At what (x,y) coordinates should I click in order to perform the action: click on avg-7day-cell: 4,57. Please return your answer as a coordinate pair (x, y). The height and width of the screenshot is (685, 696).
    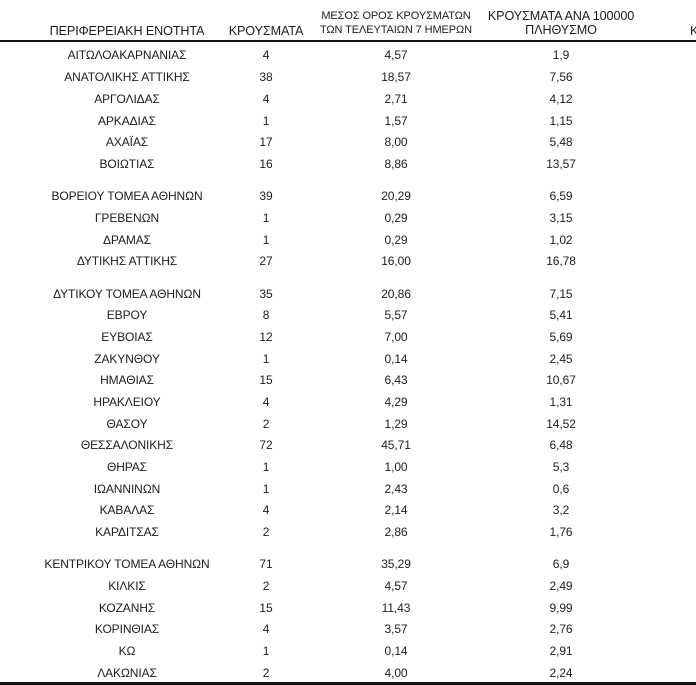
    Looking at the image, I should click on (396, 55).